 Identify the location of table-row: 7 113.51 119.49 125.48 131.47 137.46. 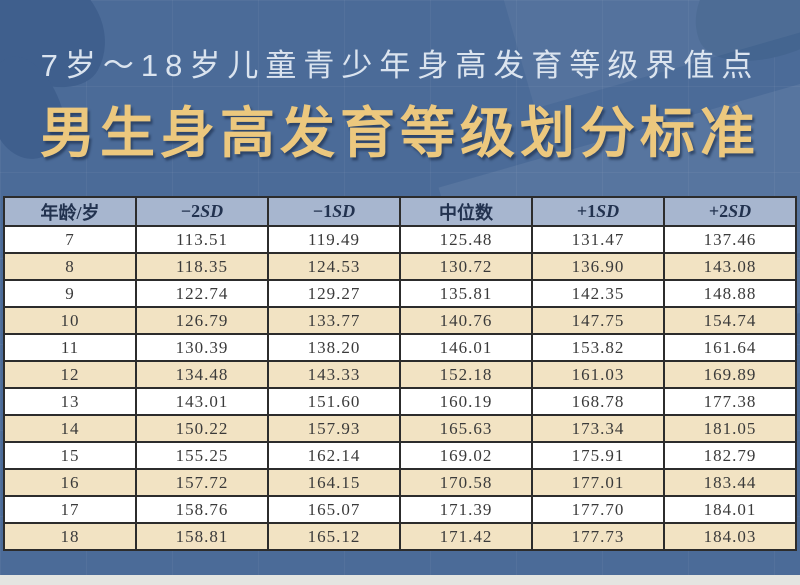
(400, 239).